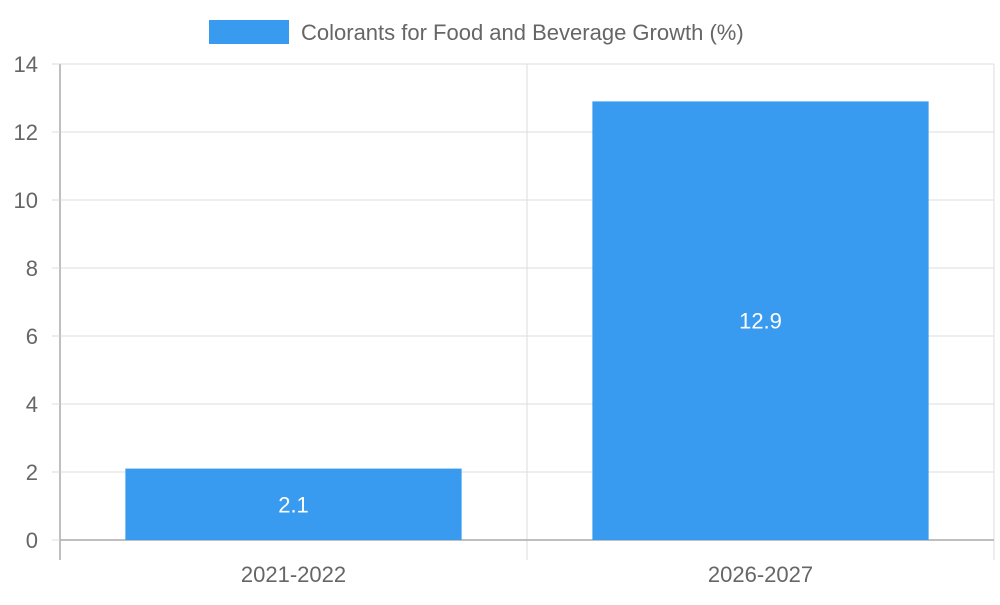 The image size is (1000, 605). Describe the element at coordinates (249, 32) in the screenshot. I see `legend-swatch` at that location.